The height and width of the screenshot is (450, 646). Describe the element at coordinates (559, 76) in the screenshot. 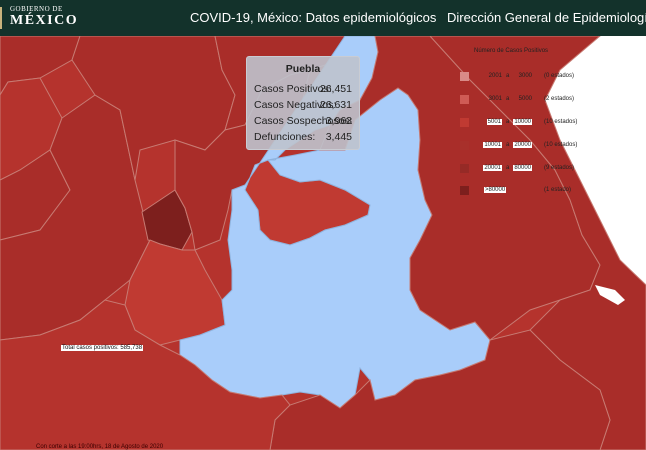

I see `legend-count: (0 estados)` at that location.